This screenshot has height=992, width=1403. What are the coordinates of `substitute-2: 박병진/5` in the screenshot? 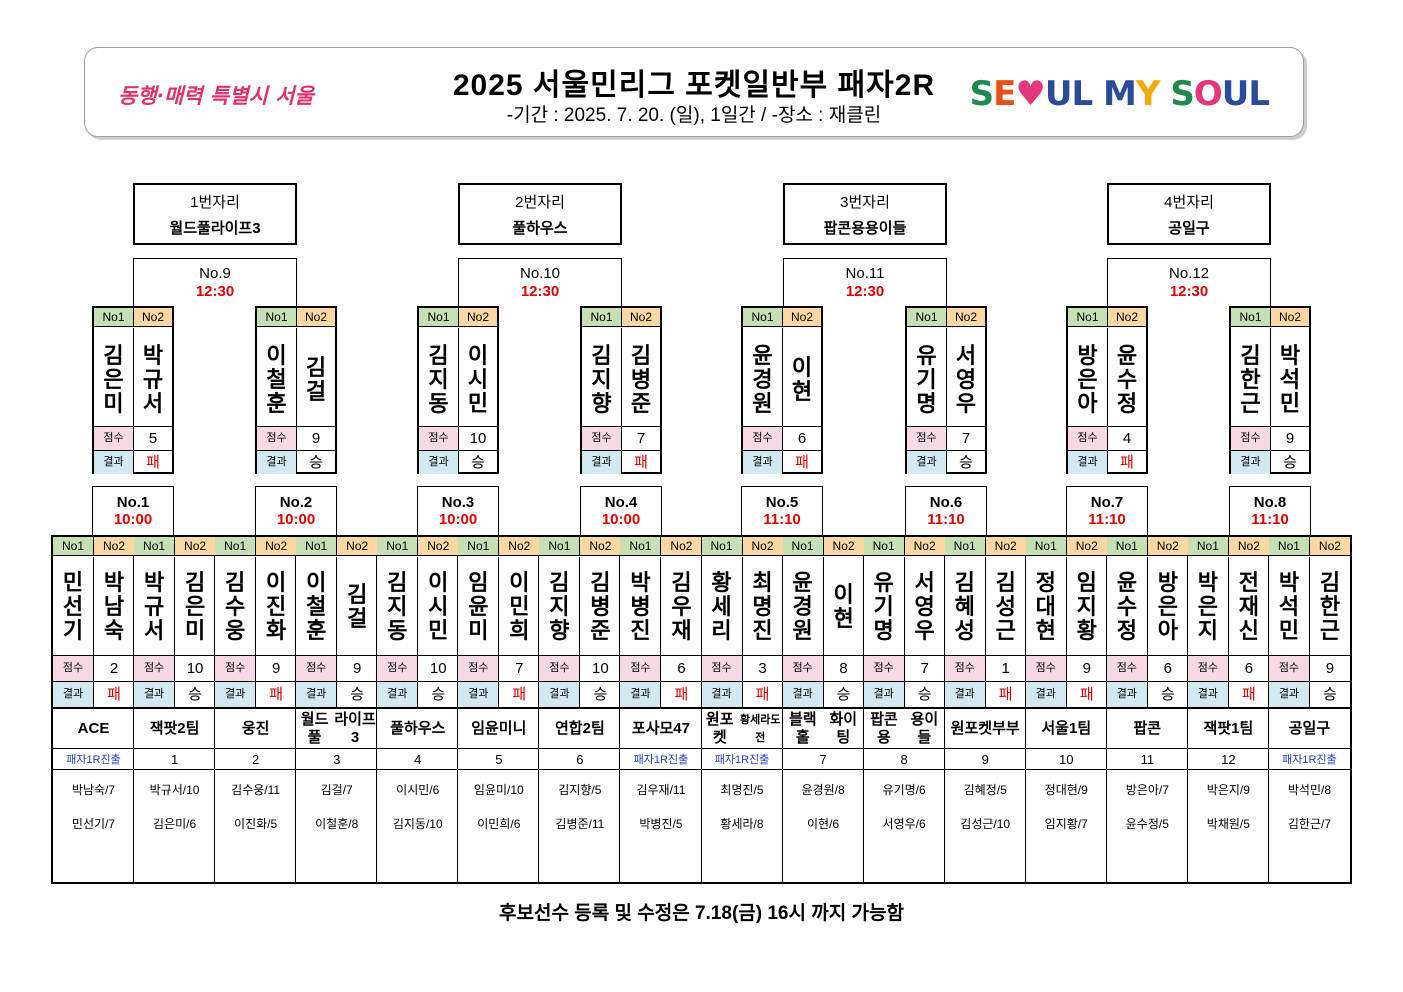 It's located at (661, 824).